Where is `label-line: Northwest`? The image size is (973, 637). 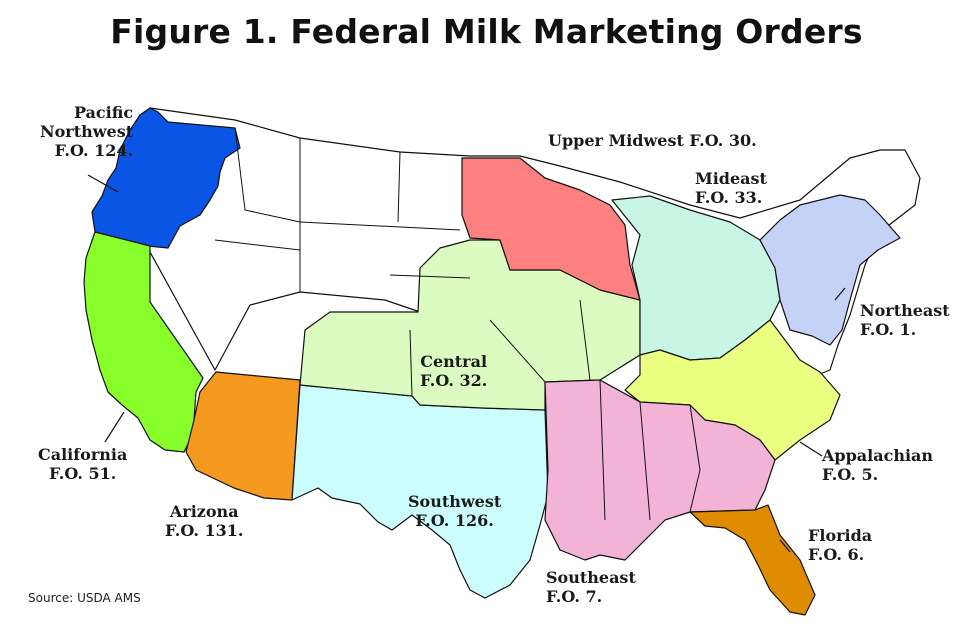
label-line: Northwest is located at coordinates (87, 131).